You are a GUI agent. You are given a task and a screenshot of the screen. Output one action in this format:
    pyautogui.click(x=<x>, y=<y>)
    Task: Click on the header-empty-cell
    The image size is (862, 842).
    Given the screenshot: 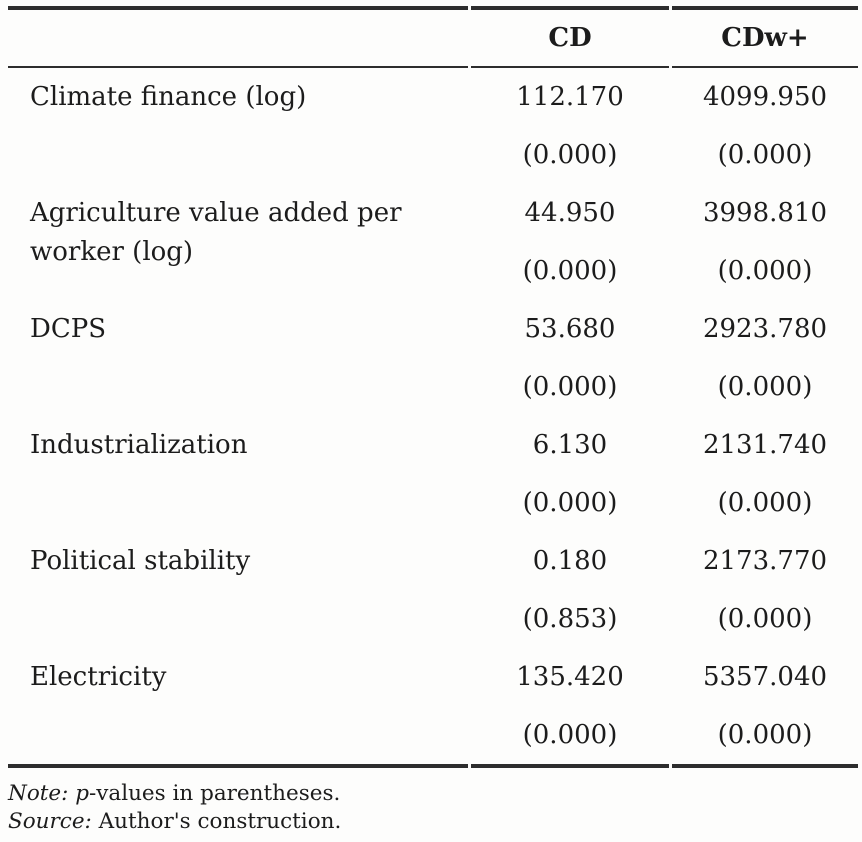 What is the action you would take?
    pyautogui.click(x=238, y=37)
    